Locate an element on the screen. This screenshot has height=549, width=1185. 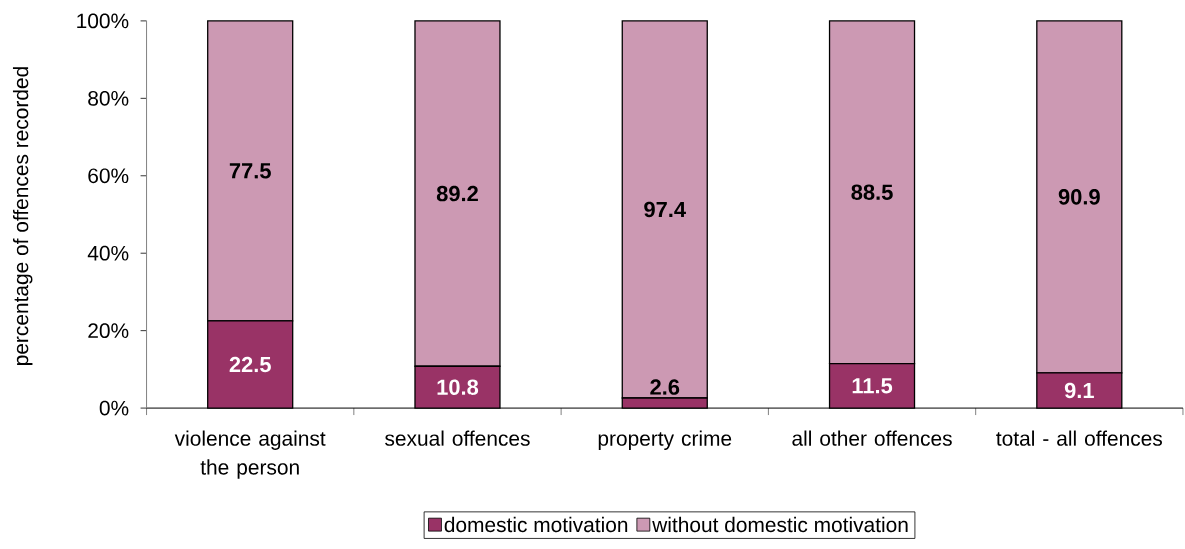
y-axis-title: percentage of offences recorded is located at coordinates (22, 215).